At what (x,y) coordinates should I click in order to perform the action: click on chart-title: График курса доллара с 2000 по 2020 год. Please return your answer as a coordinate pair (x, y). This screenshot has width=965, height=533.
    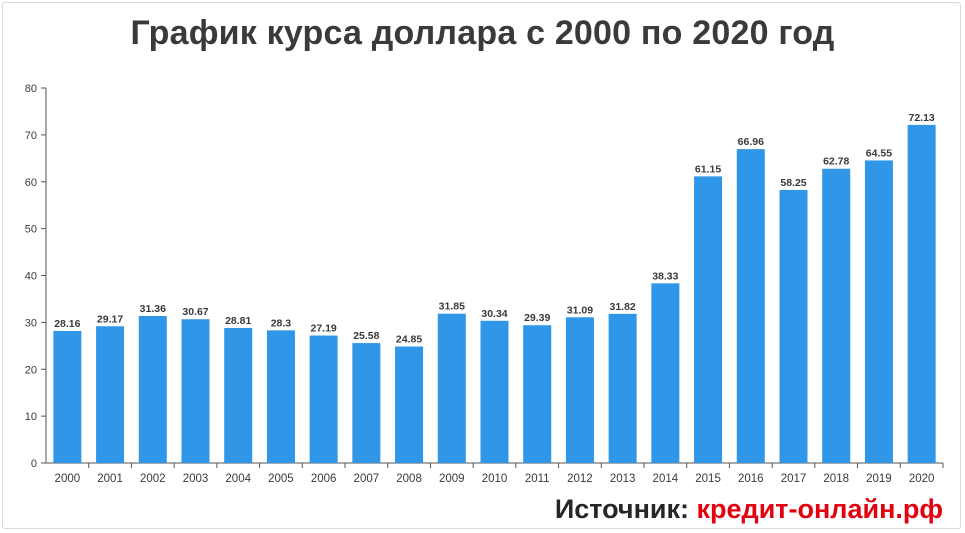
    Looking at the image, I should click on (482, 33).